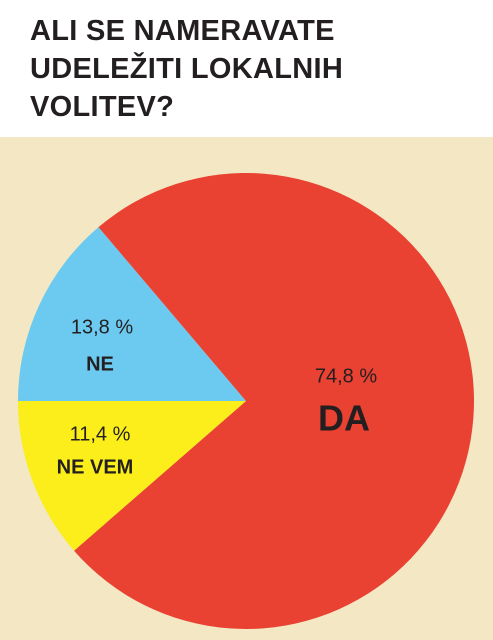 The image size is (493, 640). Describe the element at coordinates (100, 364) in the screenshot. I see `category-label: NE` at that location.